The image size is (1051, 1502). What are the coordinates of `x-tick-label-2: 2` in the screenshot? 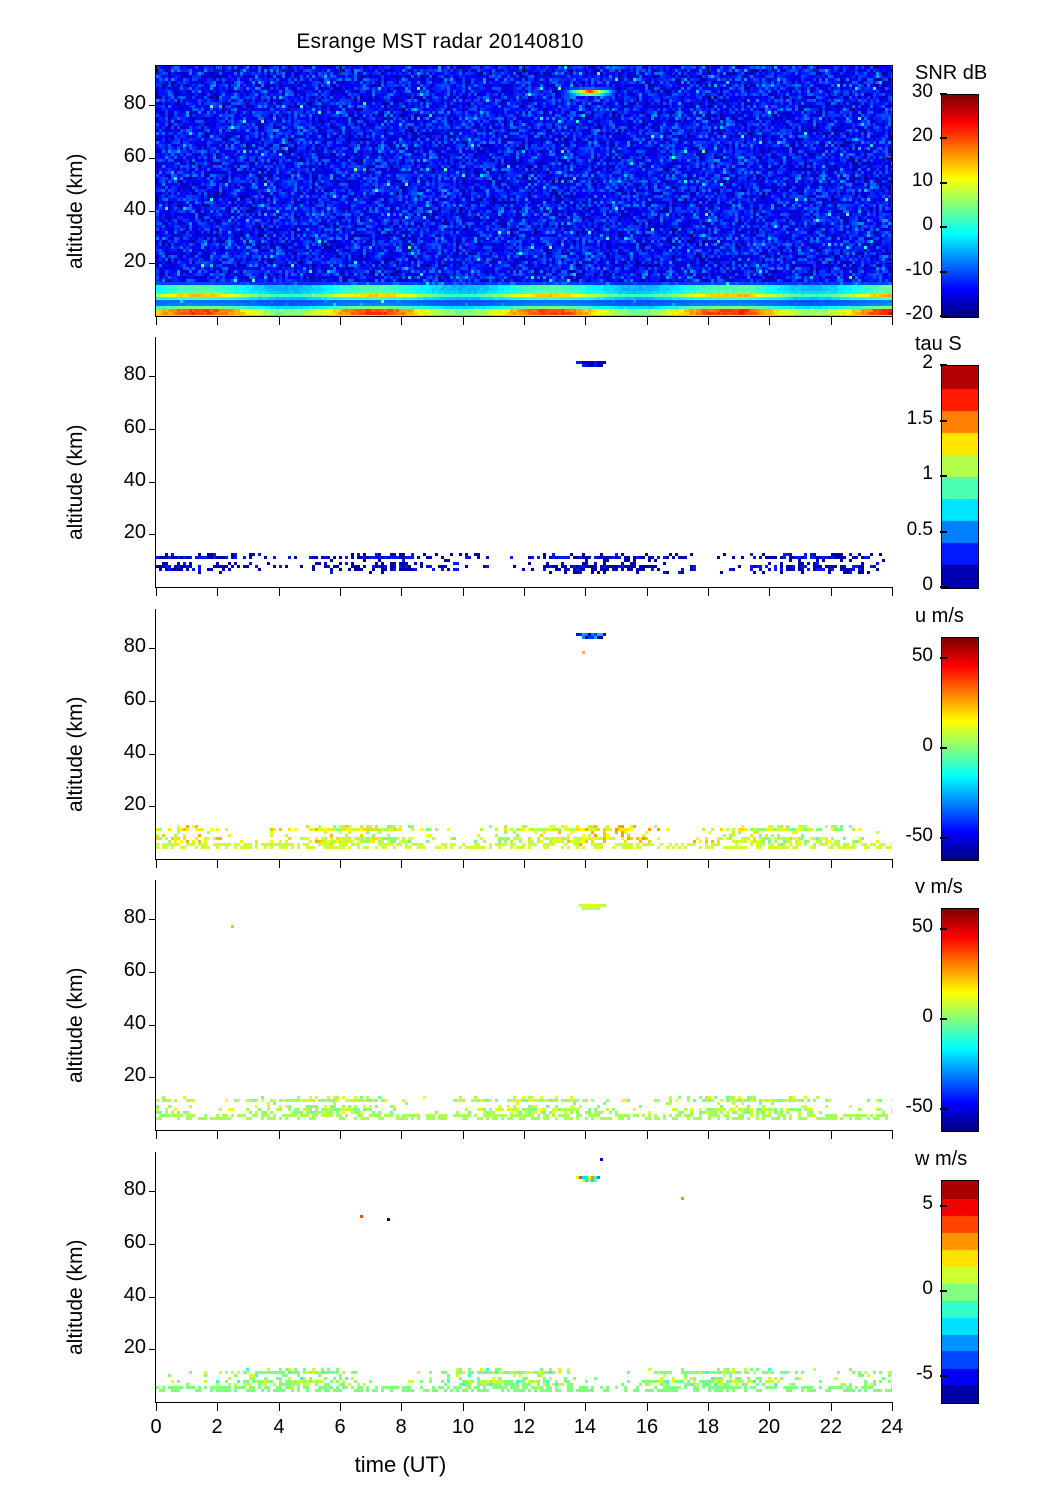 It's located at (217, 1427).